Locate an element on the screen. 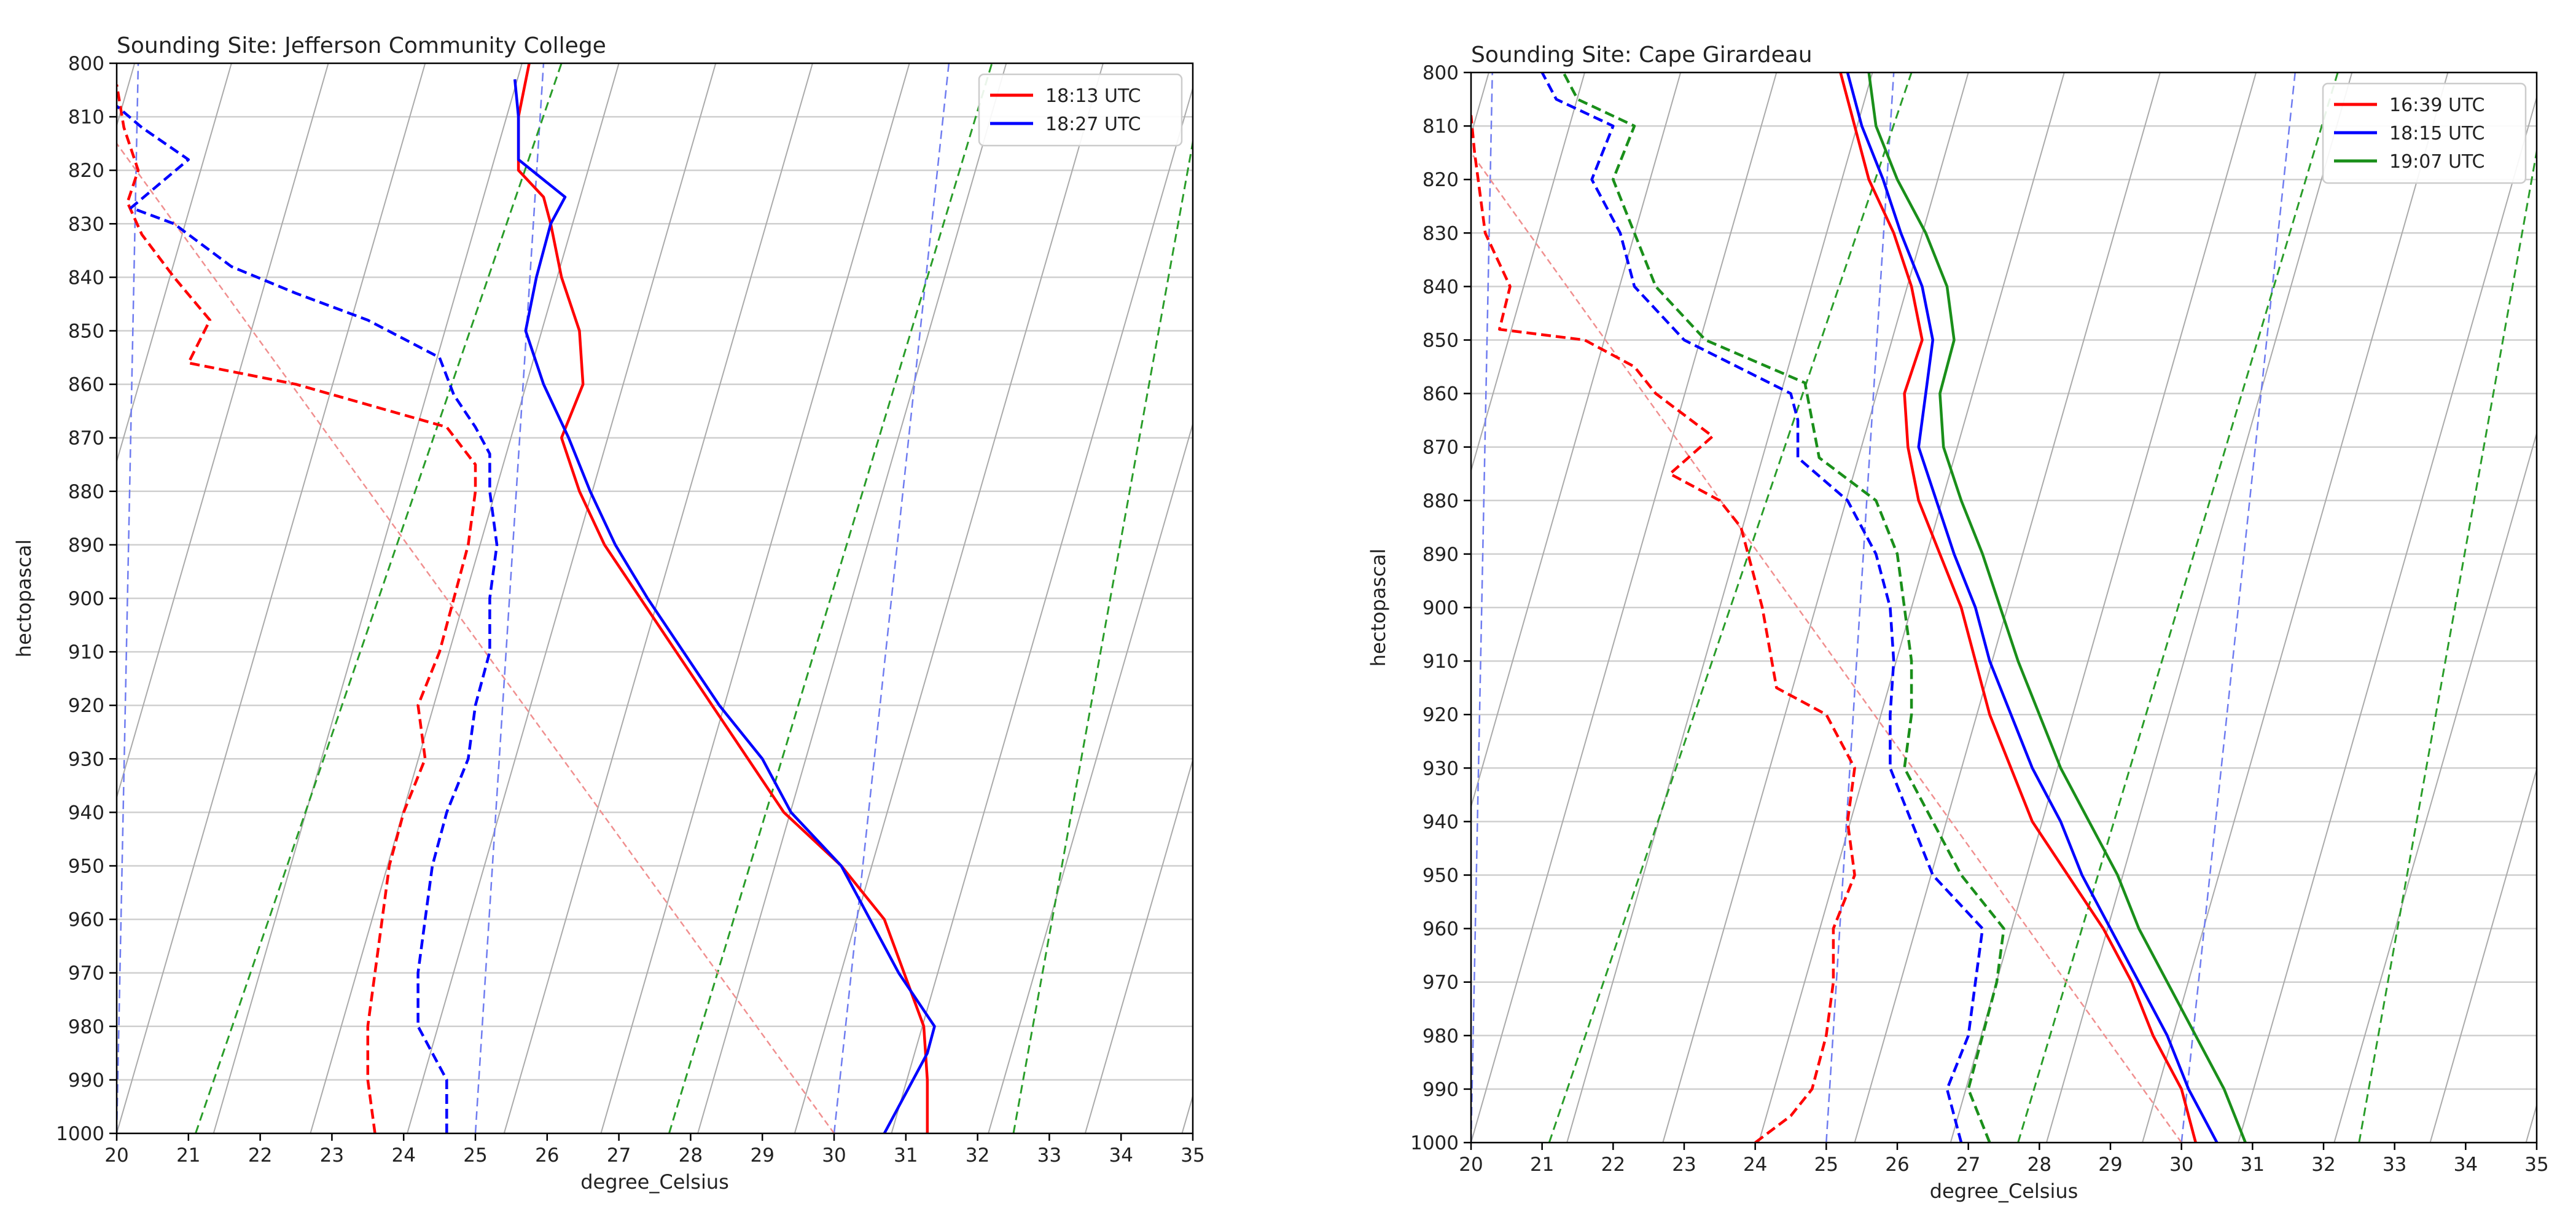 This screenshot has width=2576, height=1220. x-tick-label: 28 is located at coordinates (2039, 1165).